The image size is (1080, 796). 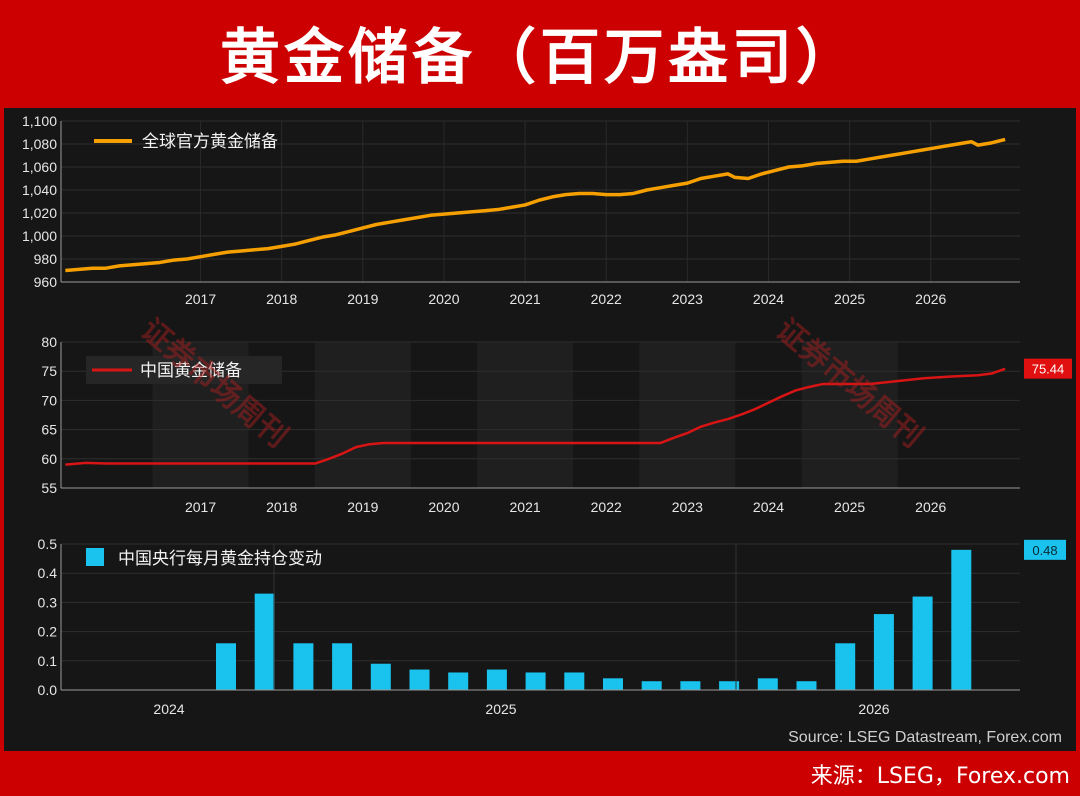 I want to click on last-value-label: 0.48, so click(x=1044, y=550).